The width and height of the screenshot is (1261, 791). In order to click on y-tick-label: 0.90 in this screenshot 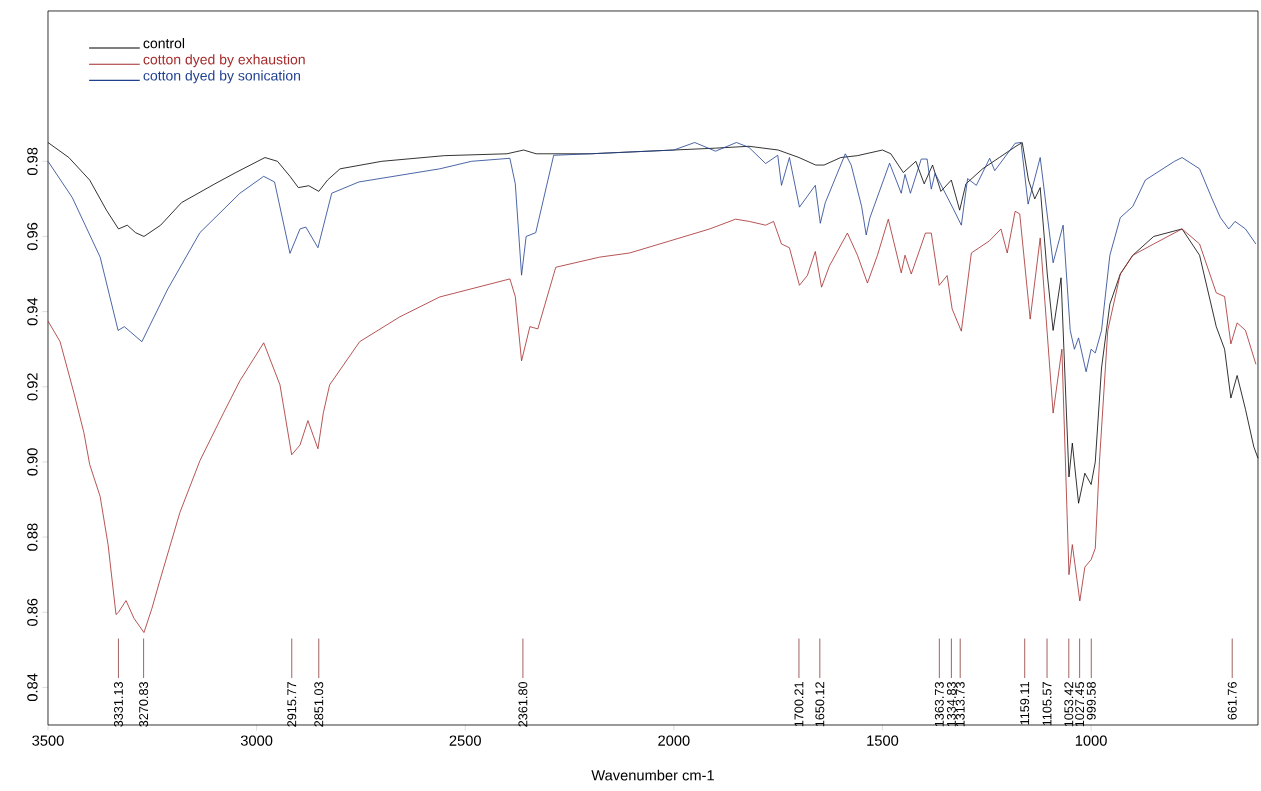, I will do `click(32, 462)`.